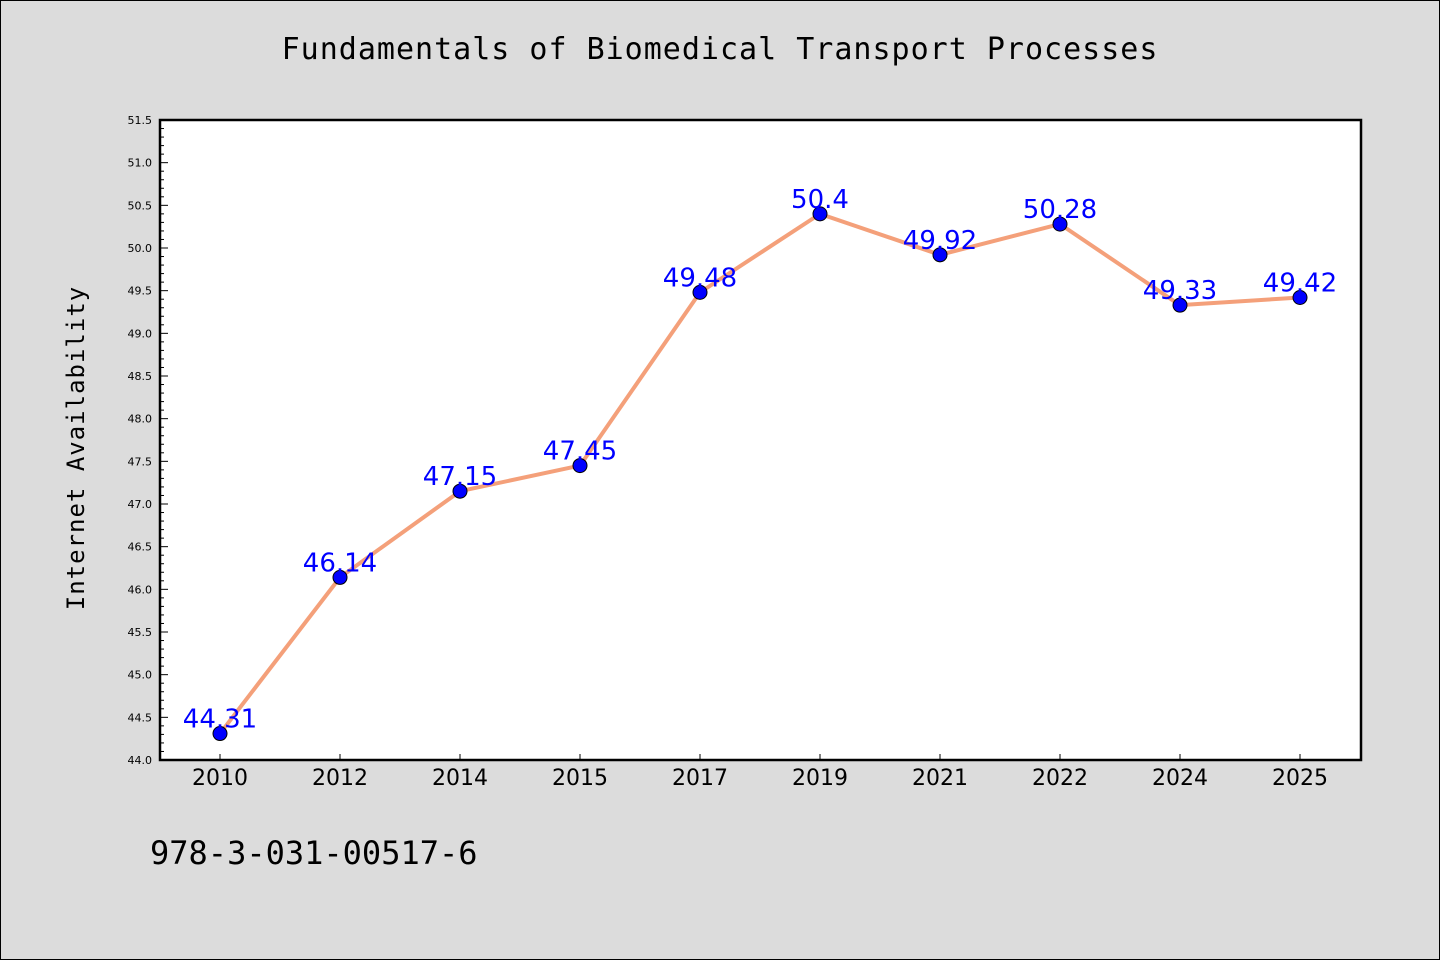  I want to click on data-label: 46.14, so click(340, 563).